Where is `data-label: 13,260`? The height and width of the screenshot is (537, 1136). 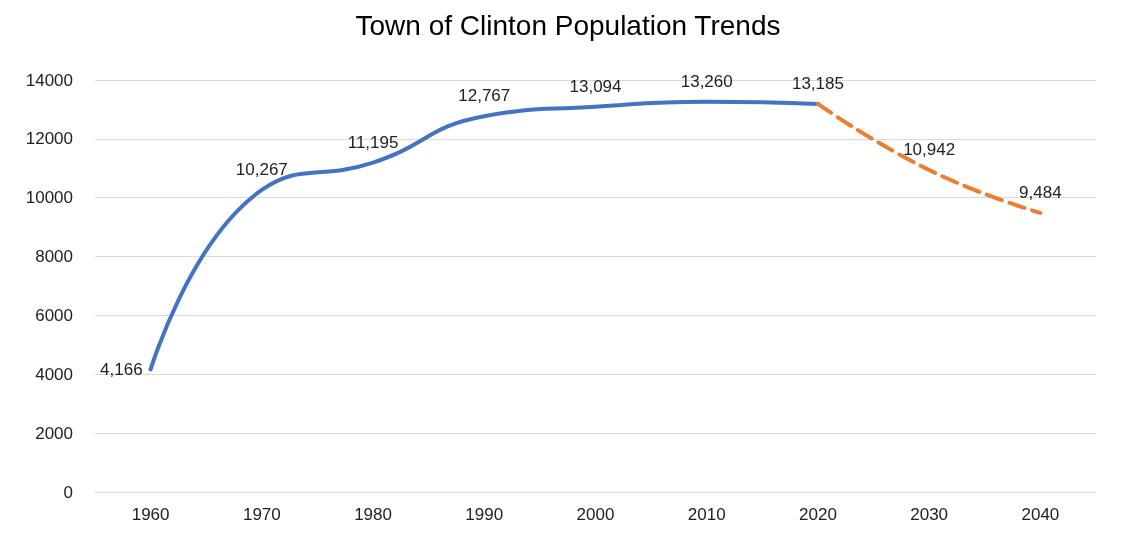
data-label: 13,260 is located at coordinates (706, 81).